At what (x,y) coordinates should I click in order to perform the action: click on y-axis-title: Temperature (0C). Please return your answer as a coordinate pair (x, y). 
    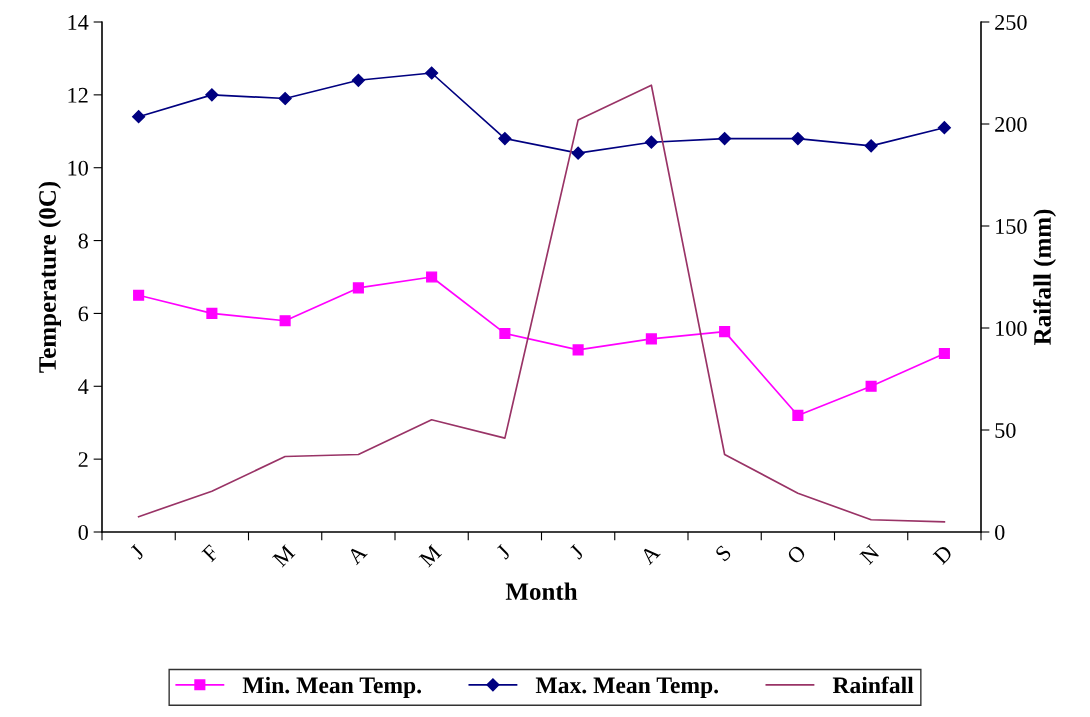
    Looking at the image, I should click on (50, 277).